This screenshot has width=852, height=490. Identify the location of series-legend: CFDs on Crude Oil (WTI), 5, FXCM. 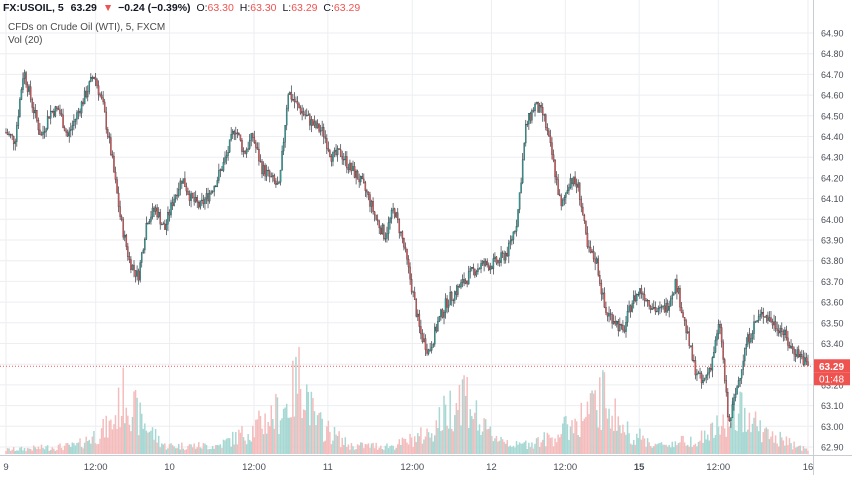
(87, 27).